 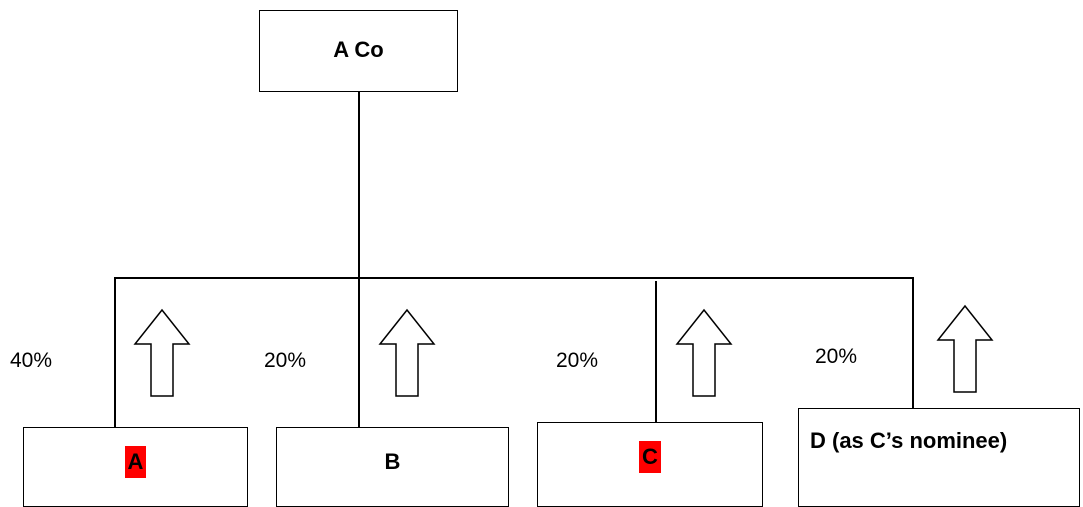 I want to click on shareholder-name-a: A, so click(x=135, y=462).